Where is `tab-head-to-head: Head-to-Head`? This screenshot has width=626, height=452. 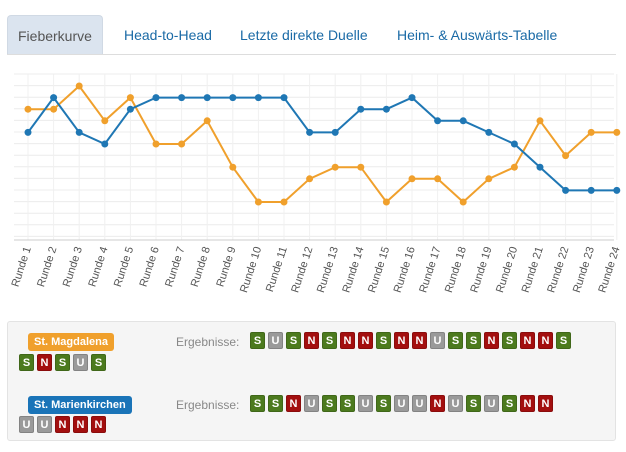 tab-head-to-head: Head-to-Head is located at coordinates (168, 35).